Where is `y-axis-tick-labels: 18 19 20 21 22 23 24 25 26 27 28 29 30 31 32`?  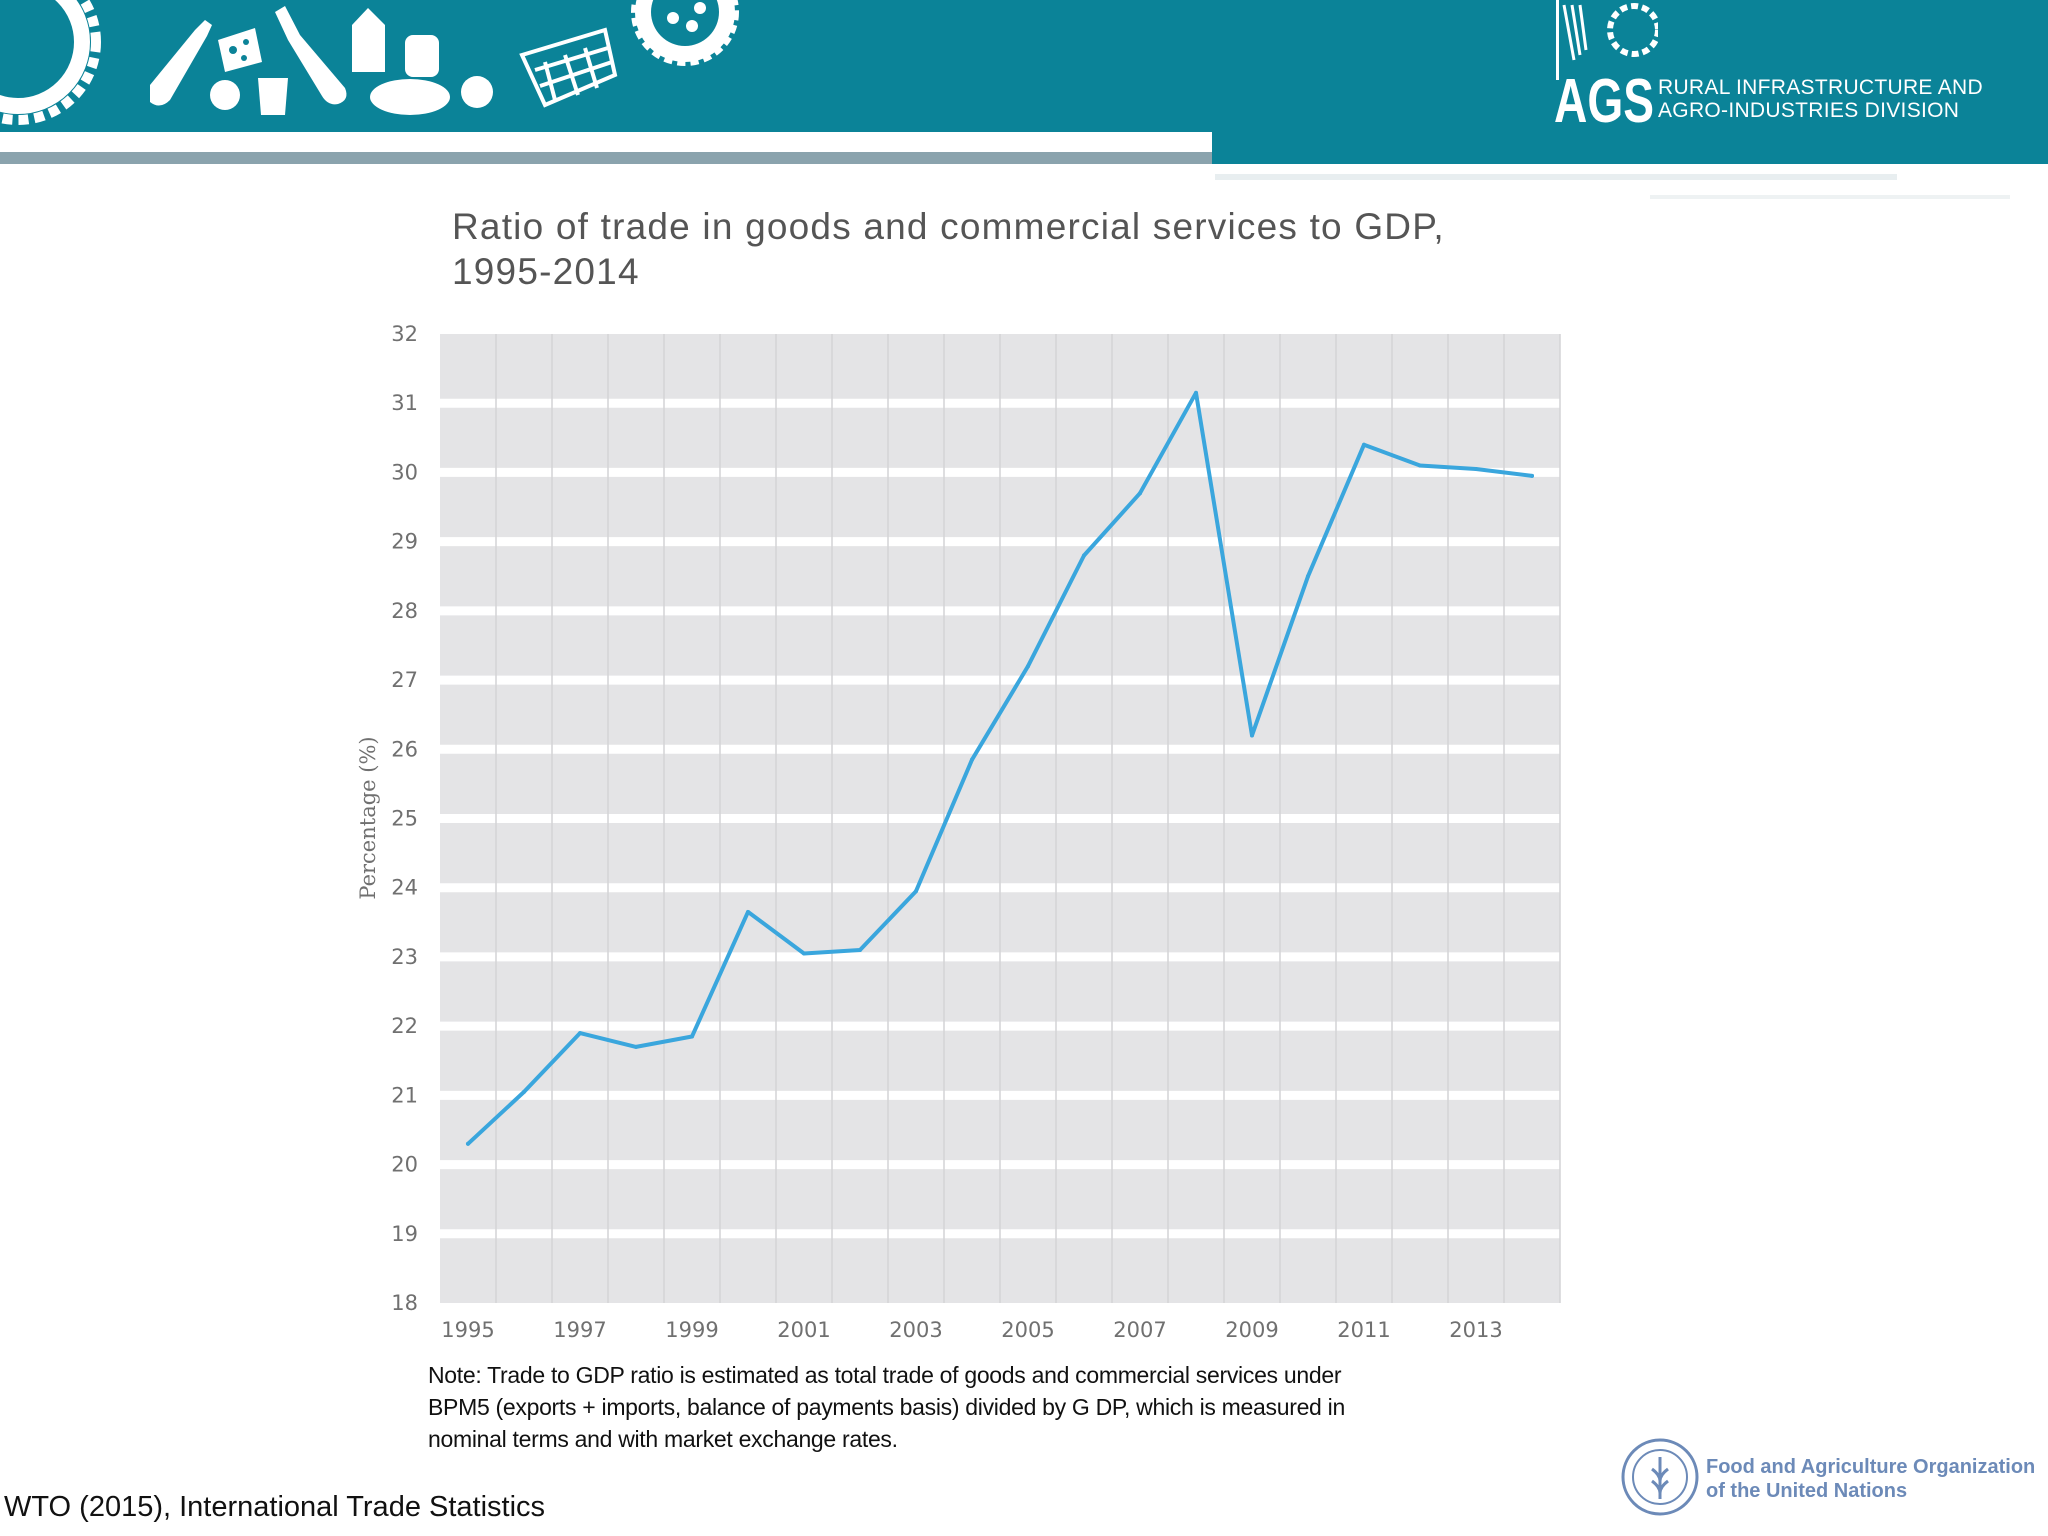 y-axis-tick-labels: 18 19 20 21 22 23 24 25 26 27 28 29 30 31 32 is located at coordinates (404, 818).